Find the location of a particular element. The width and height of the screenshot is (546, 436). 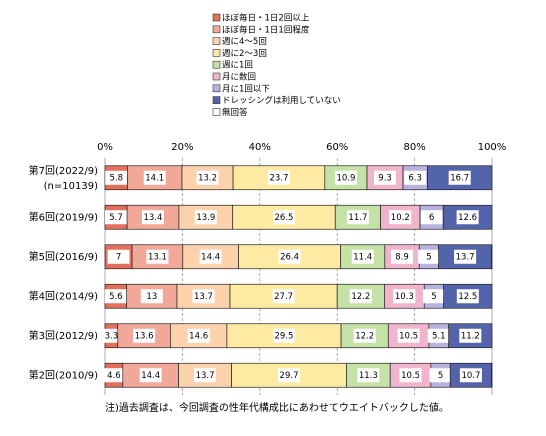

value-label: 14.6 is located at coordinates (198, 336).